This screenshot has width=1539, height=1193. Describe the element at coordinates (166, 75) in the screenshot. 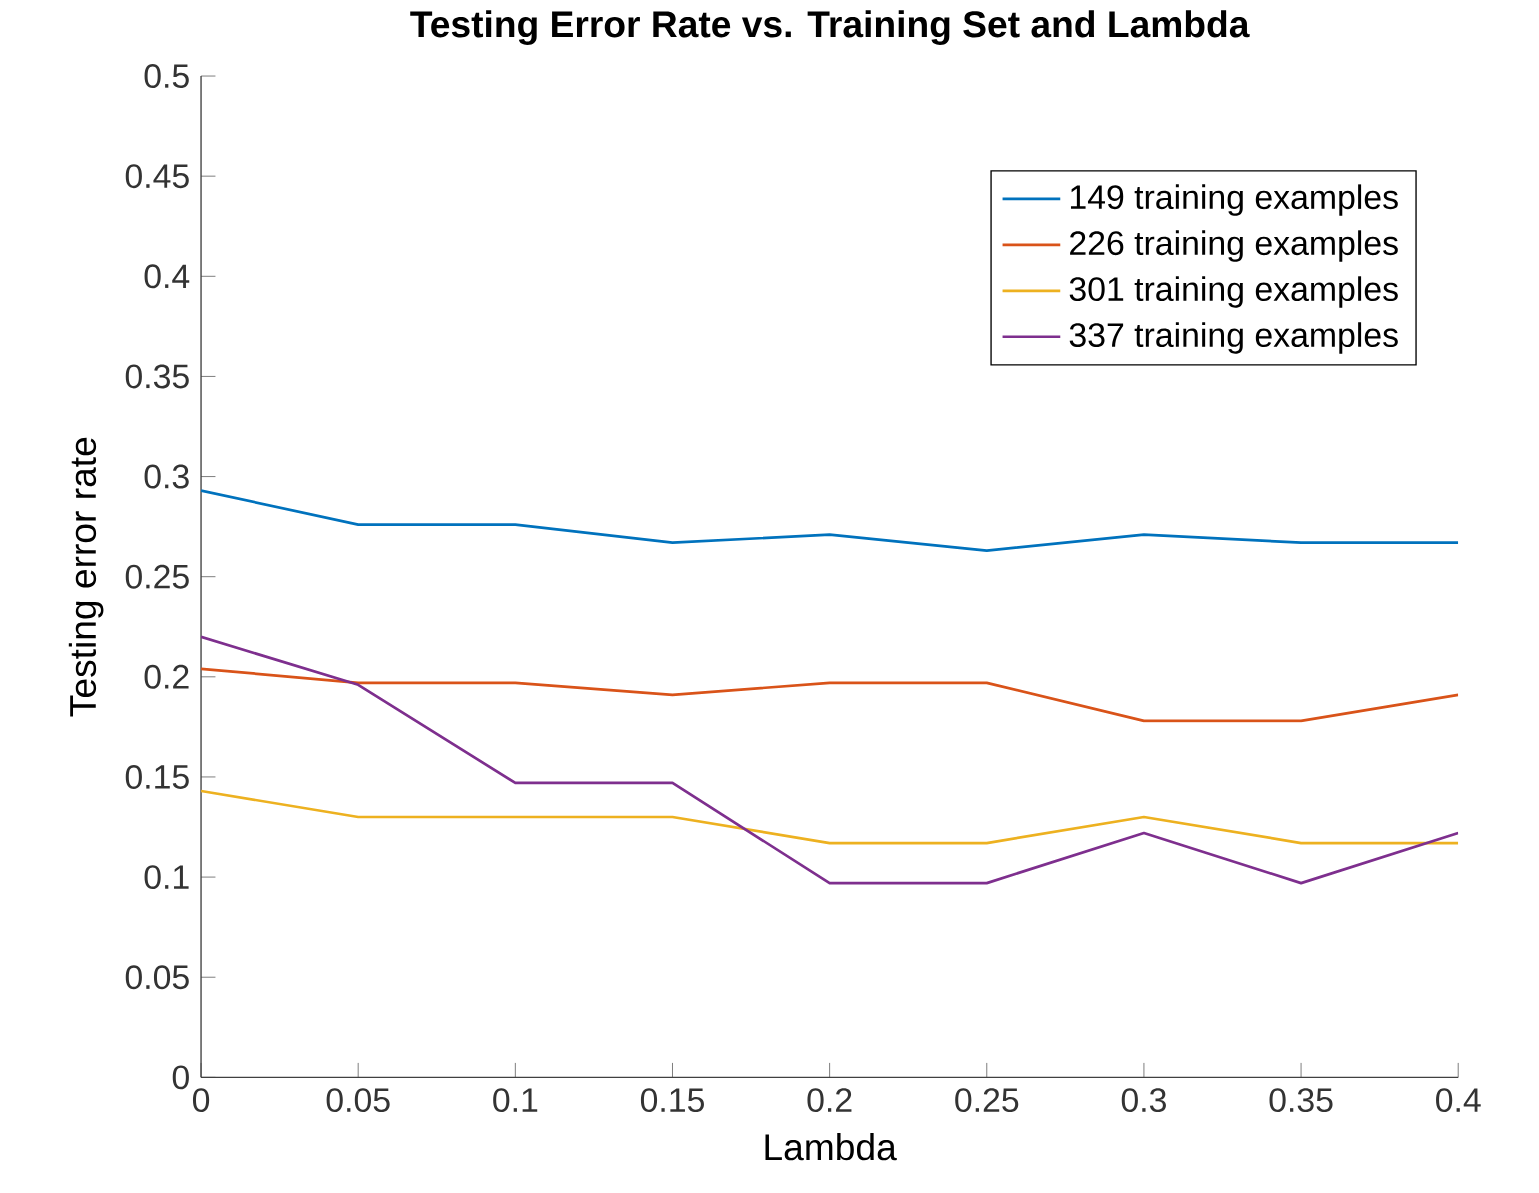

I see `y-tick-label: 0.5` at that location.